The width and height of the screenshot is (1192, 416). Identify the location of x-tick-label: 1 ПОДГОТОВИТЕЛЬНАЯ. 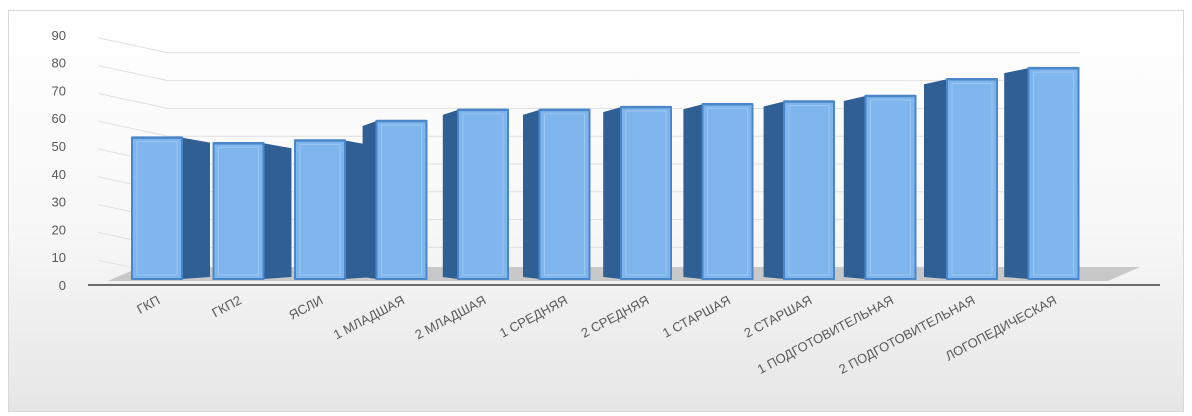
(825, 334).